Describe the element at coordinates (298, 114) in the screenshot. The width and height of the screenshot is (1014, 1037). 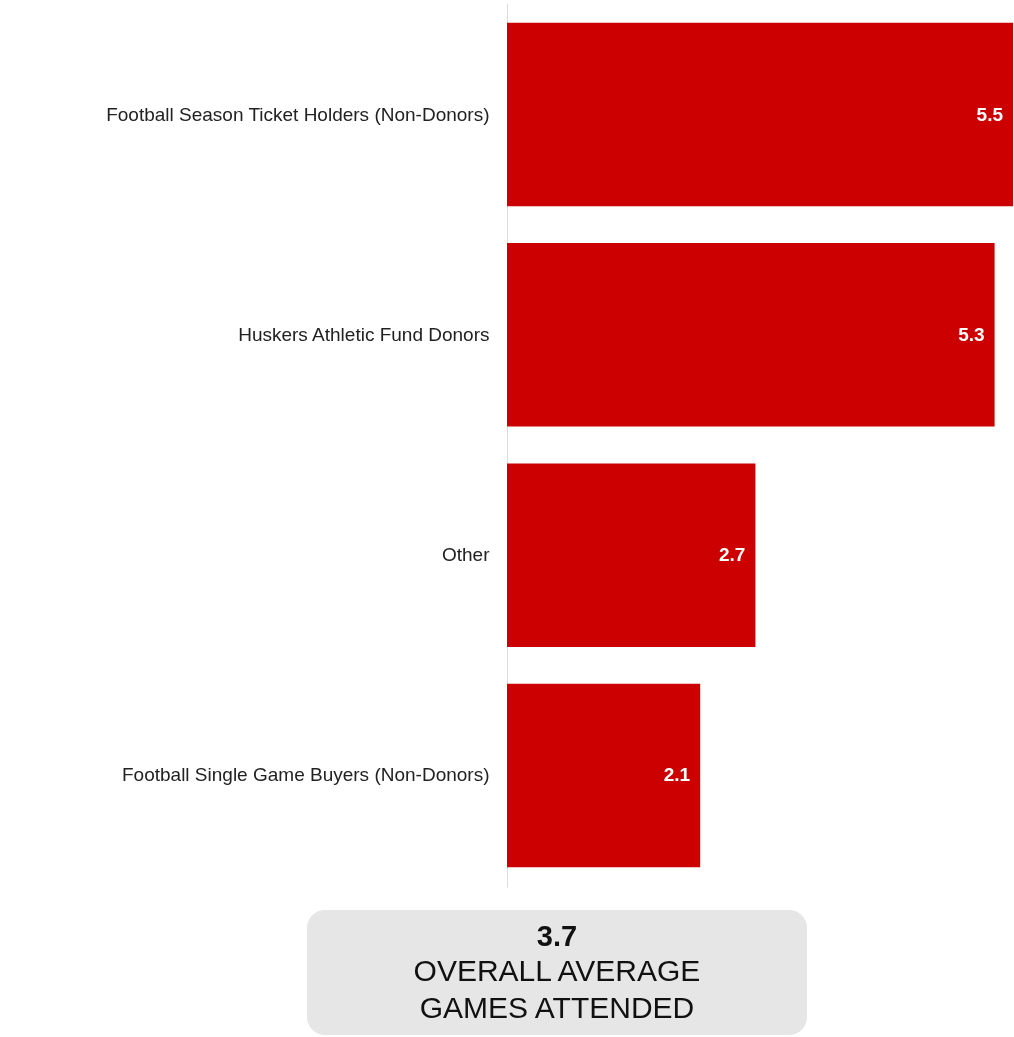
I see `y-tick-label: Football Season Ticket Holders (Non-Donors)` at that location.